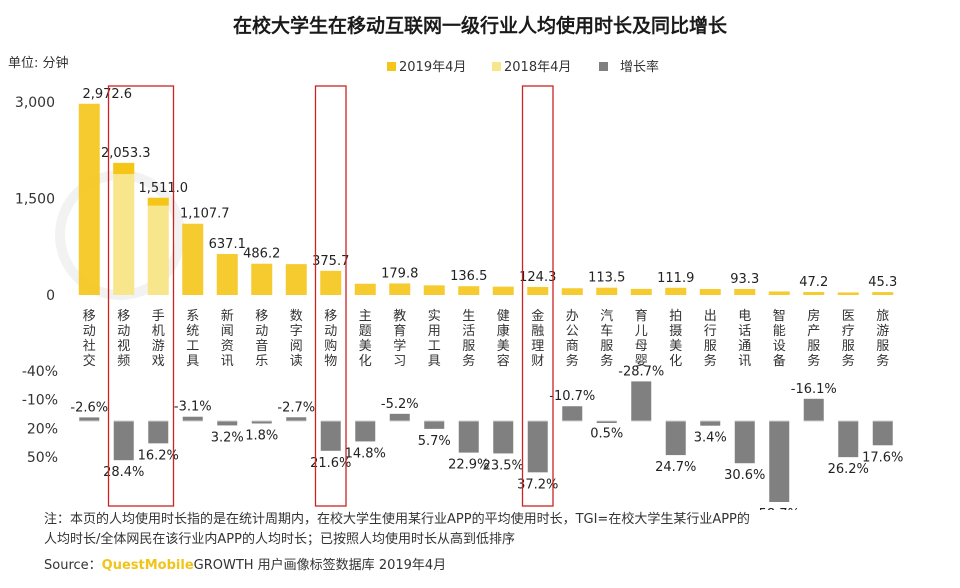  I want to click on category-char: 频, so click(123, 361).